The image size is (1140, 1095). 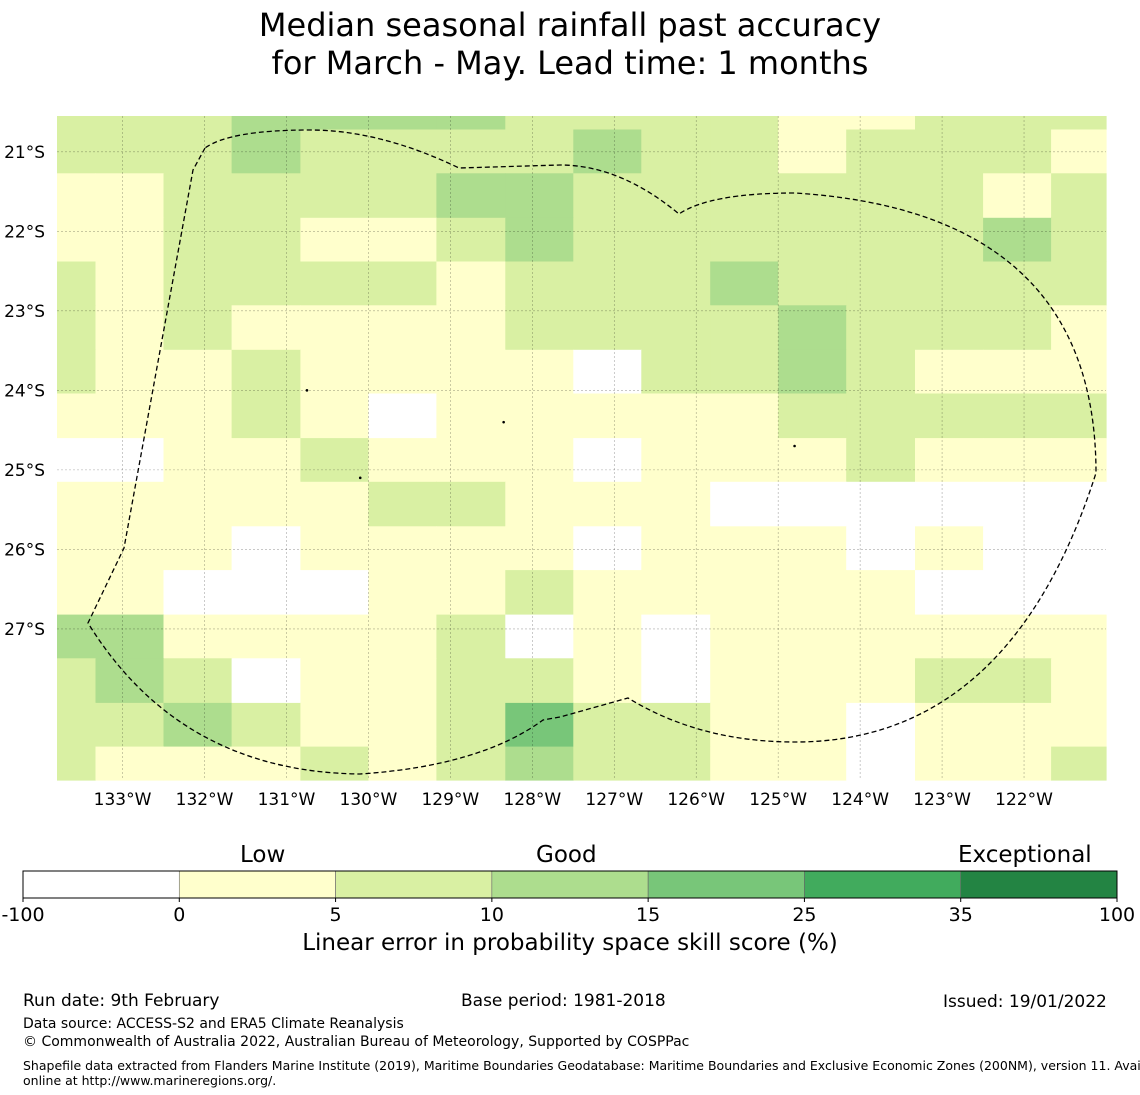 I want to click on longitude-tick-label: 125°W, so click(x=778, y=800).